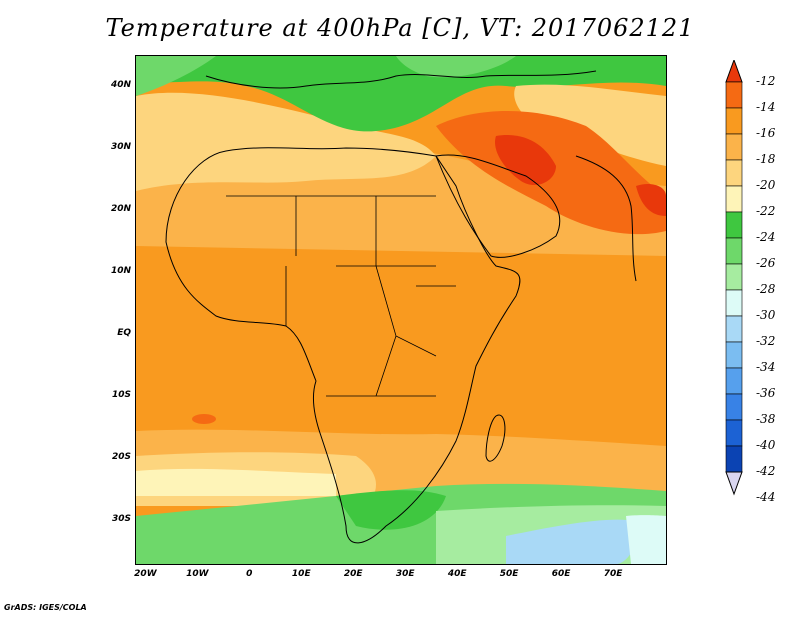  I want to click on colorbar-tick-label: -42, so click(766, 471).